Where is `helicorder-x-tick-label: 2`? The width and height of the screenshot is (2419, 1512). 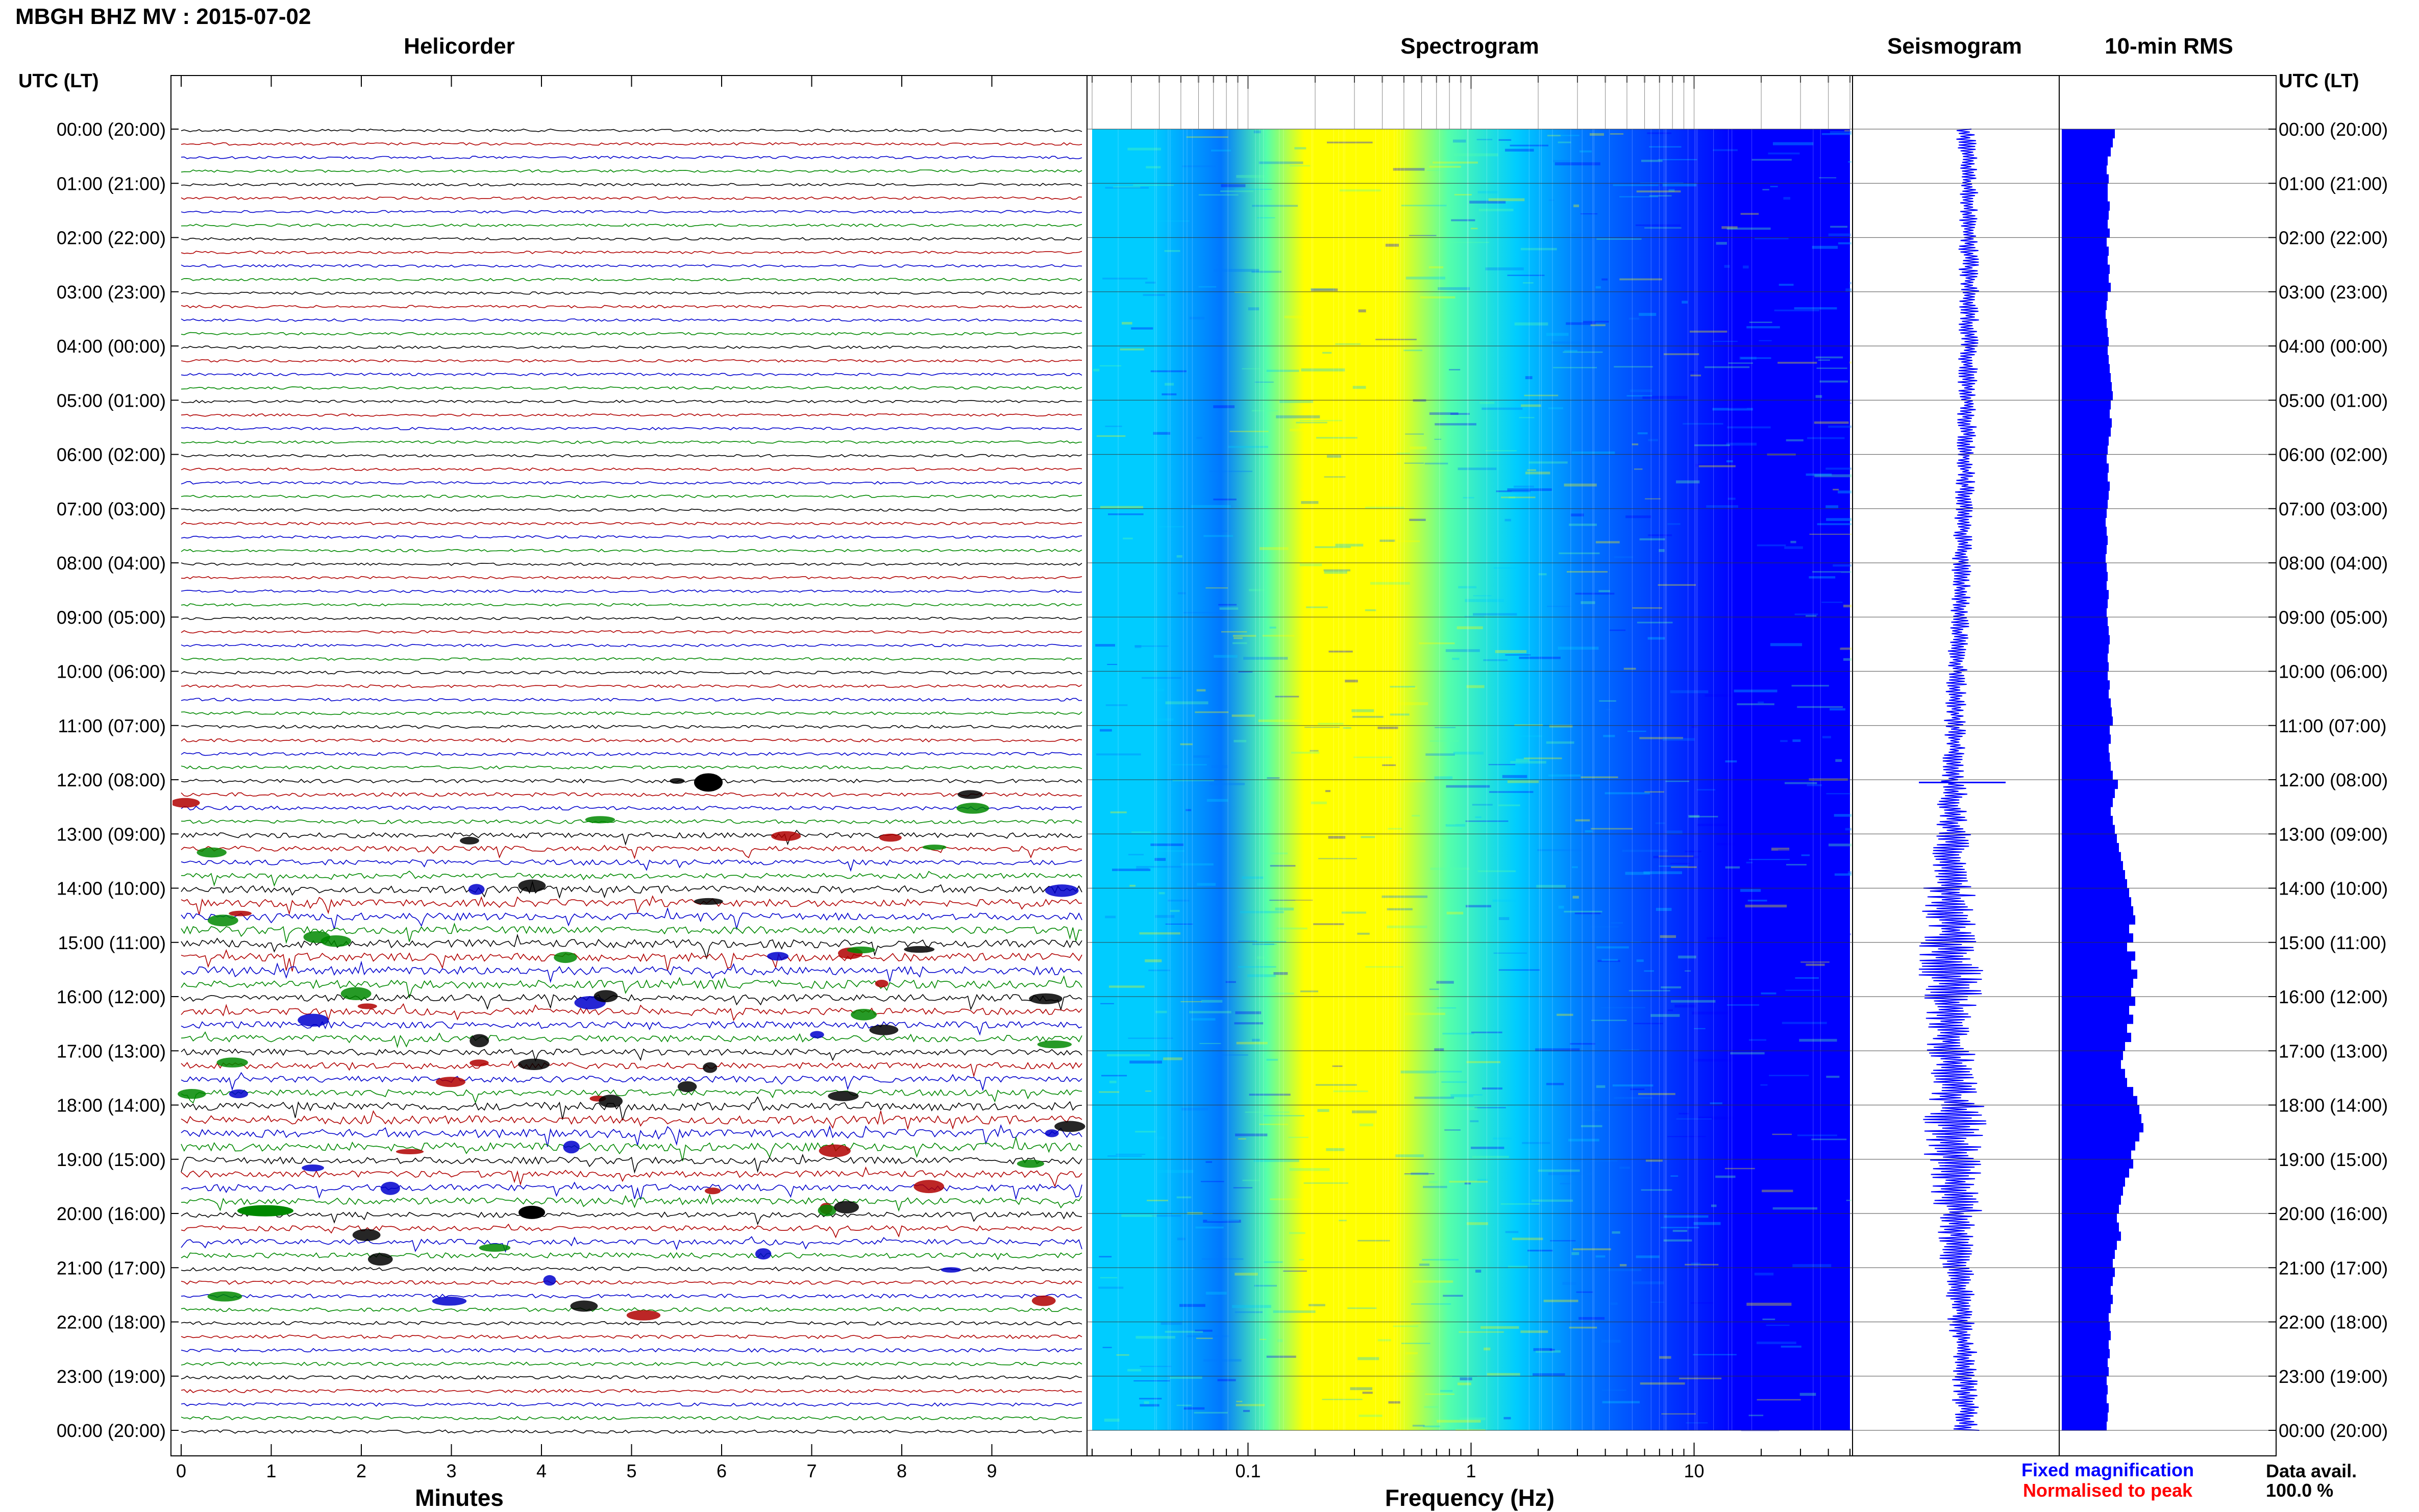 helicorder-x-tick-label: 2 is located at coordinates (361, 1470).